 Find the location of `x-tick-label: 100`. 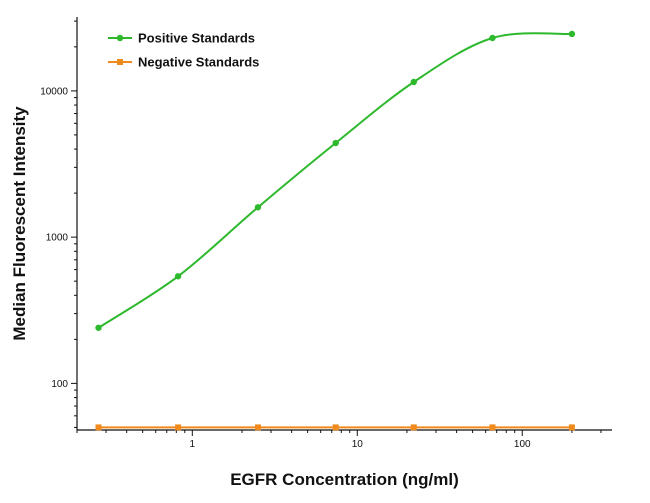

x-tick-label: 100 is located at coordinates (522, 444).